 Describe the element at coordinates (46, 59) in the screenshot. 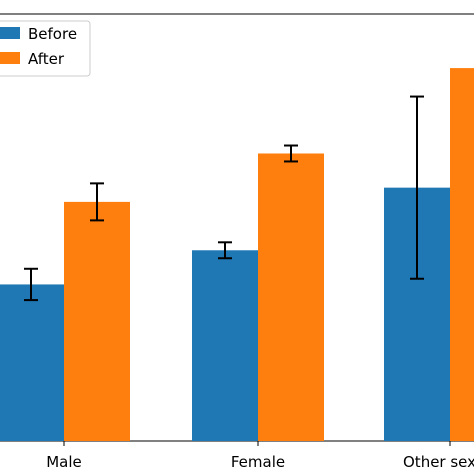

I see `legend-label-after: After` at that location.